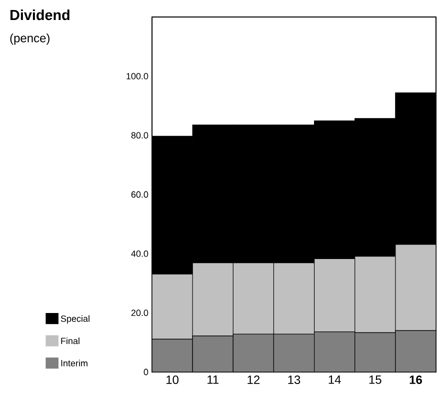  What do you see at coordinates (139, 313) in the screenshot?
I see `y-tick-label: 20.0` at bounding box center [139, 313].